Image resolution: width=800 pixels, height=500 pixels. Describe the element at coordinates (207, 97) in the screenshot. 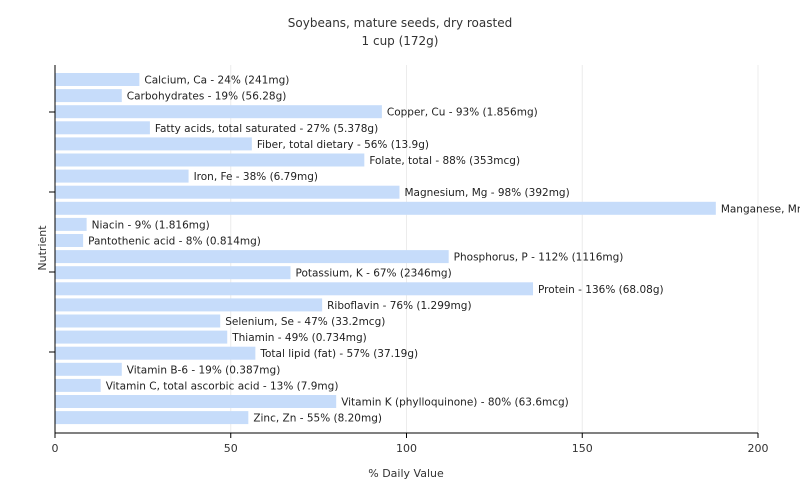

I see `bar-label: Carbohydrates - 19% (56.28g)` at that location.